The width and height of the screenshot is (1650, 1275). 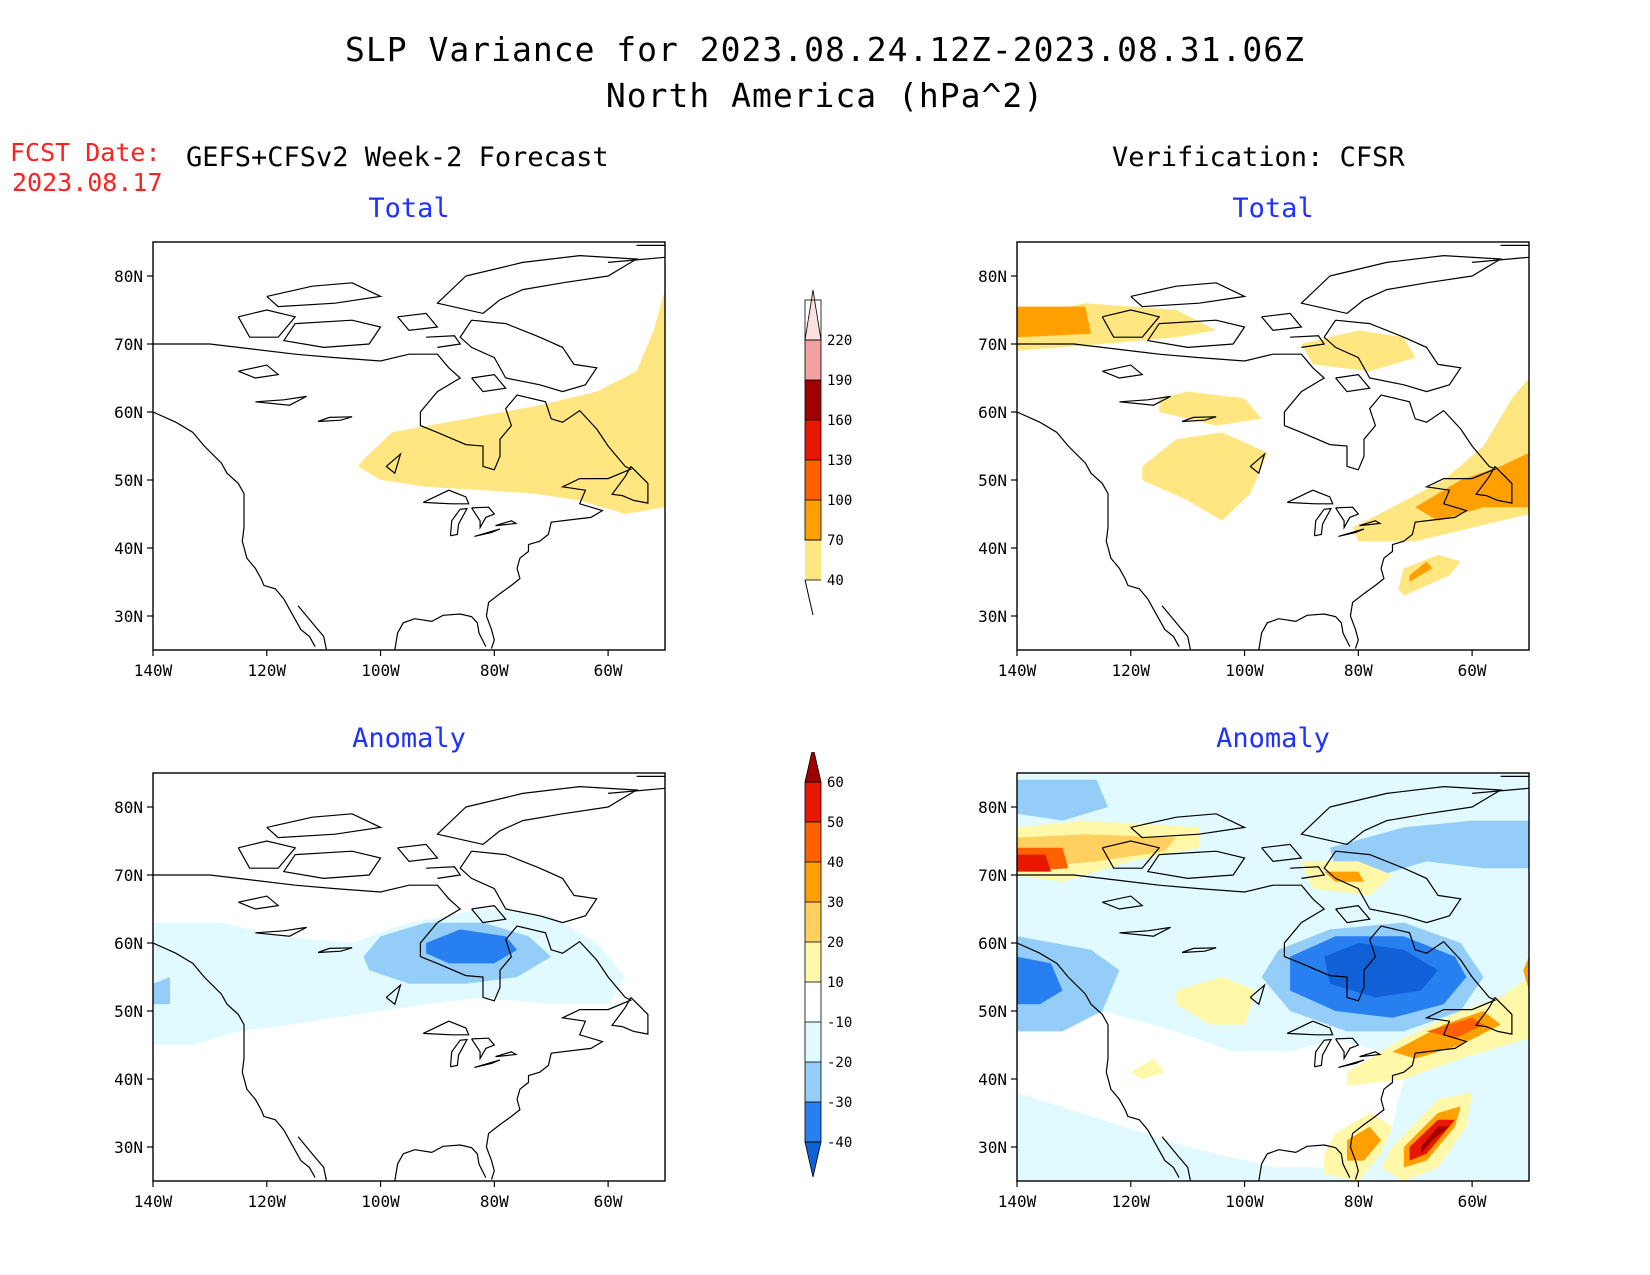 What do you see at coordinates (128, 548) in the screenshot?
I see `lat-label: 40N` at bounding box center [128, 548].